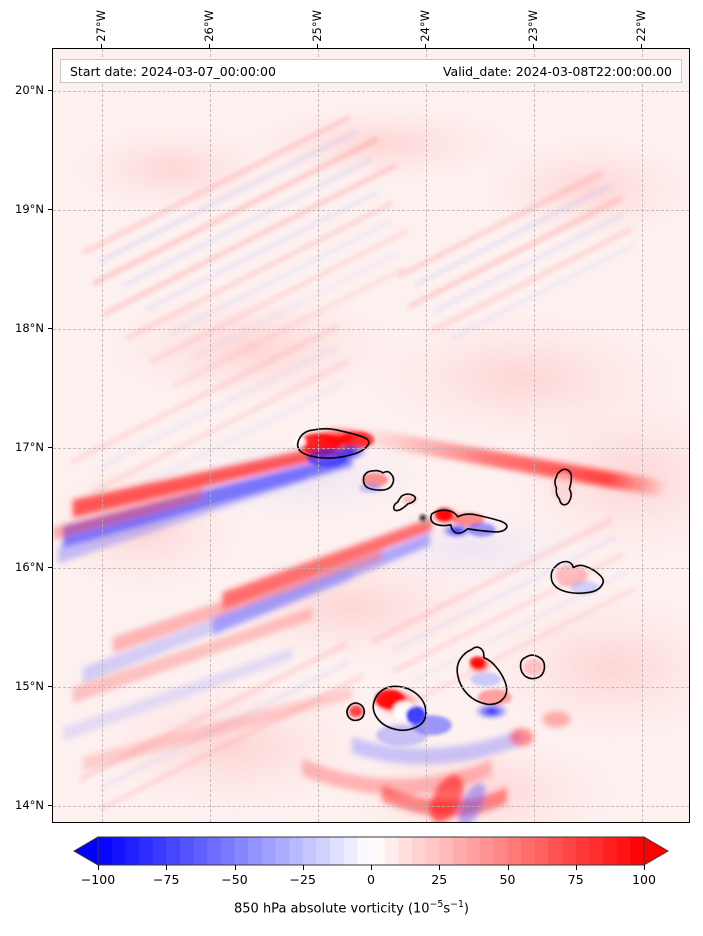 The height and width of the screenshot is (936, 703). Describe the element at coordinates (450, 579) in the screenshot. I see `coastlines` at that location.